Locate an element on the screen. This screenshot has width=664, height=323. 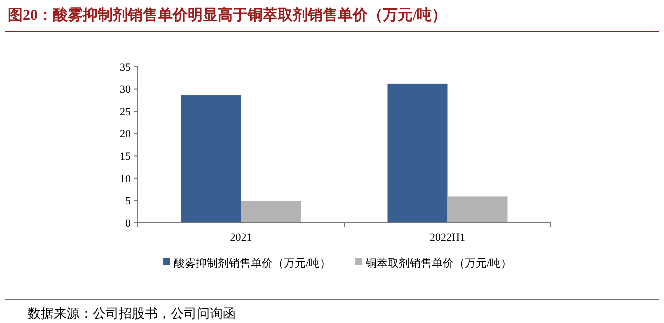
y-tick-label: 15 is located at coordinates (126, 156).